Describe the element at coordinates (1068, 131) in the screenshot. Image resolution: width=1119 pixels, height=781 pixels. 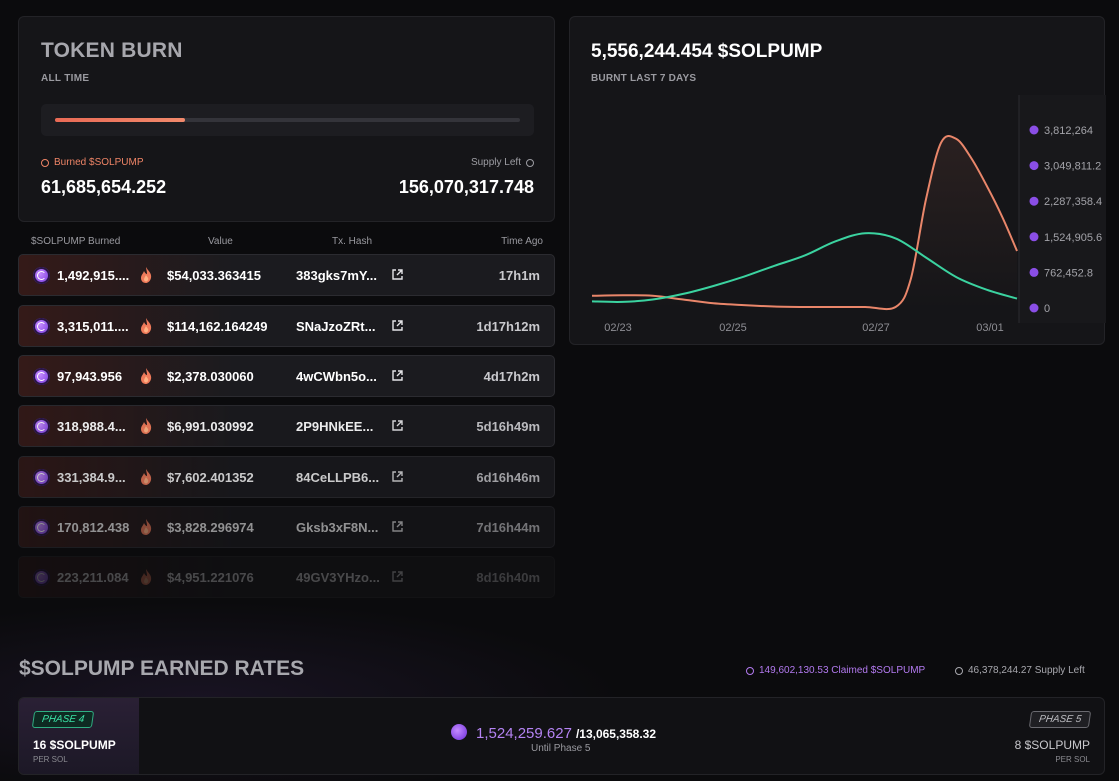
I see `y-tick-label: 3,812,264` at that location.